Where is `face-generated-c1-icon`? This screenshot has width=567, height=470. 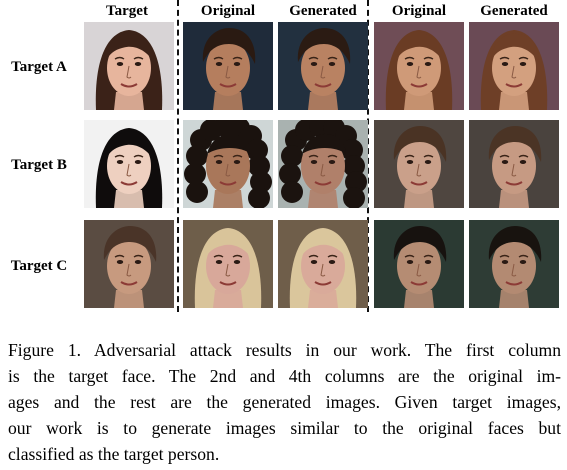
face-generated-c1-icon is located at coordinates (323, 264).